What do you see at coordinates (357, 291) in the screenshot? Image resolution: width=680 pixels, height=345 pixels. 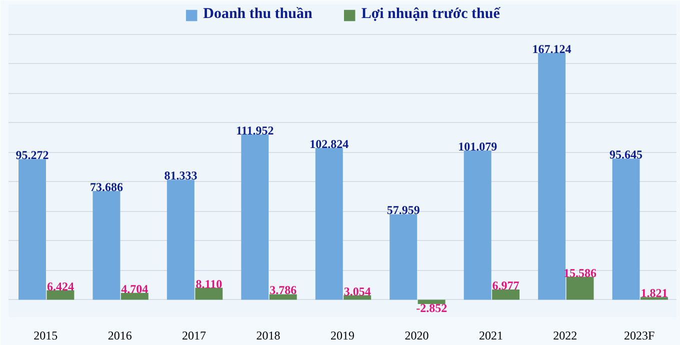 I see `data-label: 3.054` at bounding box center [357, 291].